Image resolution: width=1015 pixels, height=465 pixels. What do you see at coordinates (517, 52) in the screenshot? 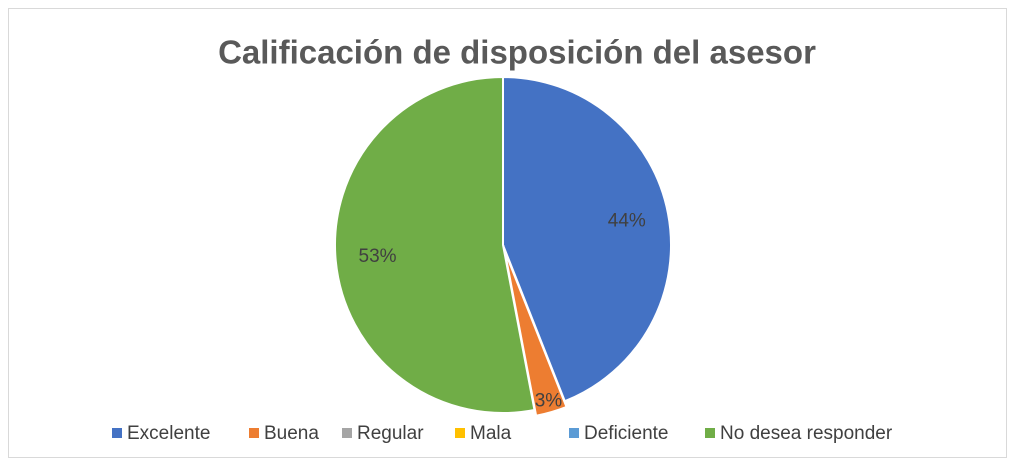
I see `chart-title: Calificación de disposición del asesor` at bounding box center [517, 52].